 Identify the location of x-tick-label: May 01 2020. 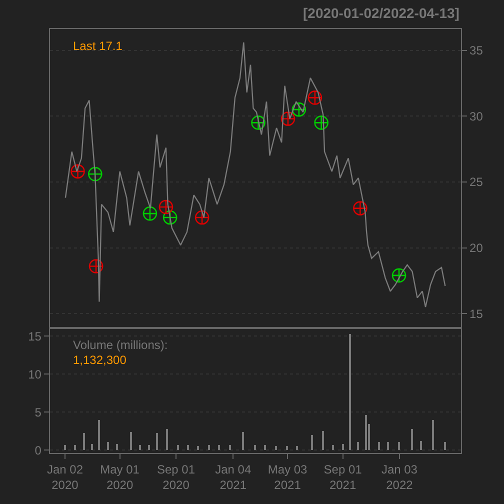
(120, 477).